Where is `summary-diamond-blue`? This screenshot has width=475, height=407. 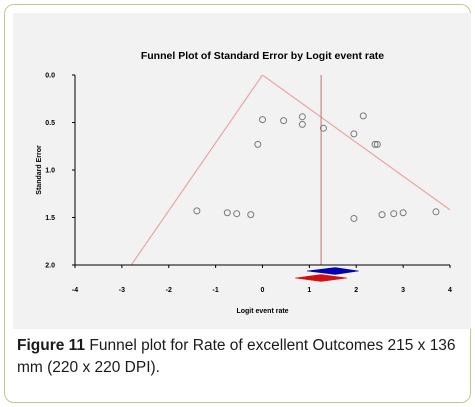
summary-diamond-blue is located at coordinates (333, 271).